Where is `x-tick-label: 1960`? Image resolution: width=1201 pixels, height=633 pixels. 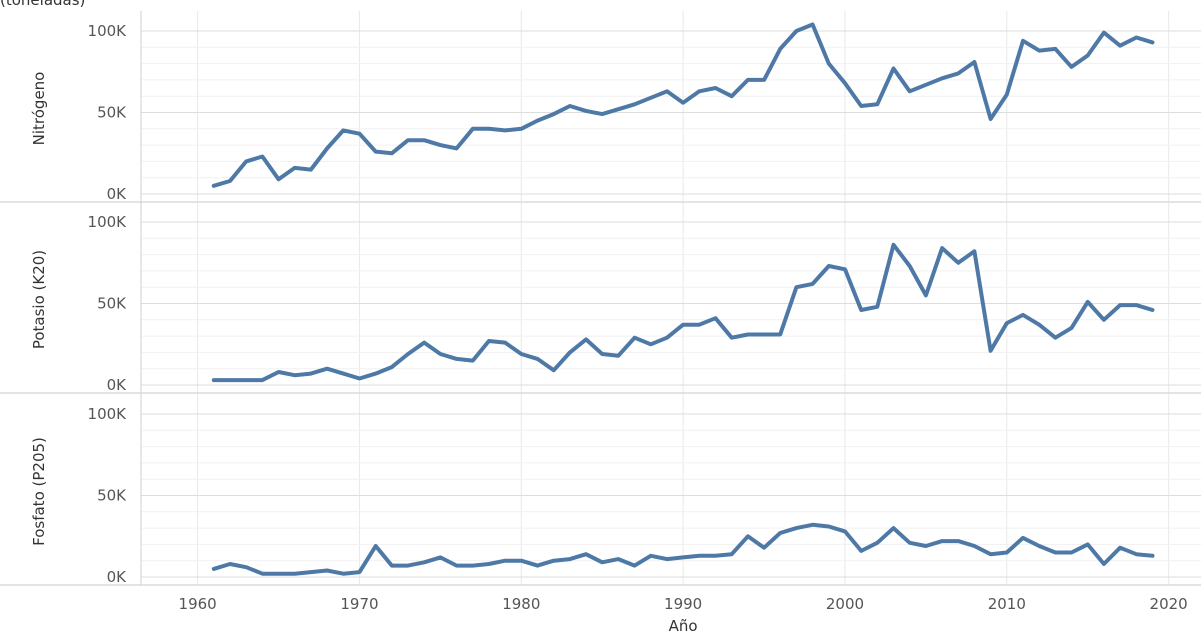 x-tick-label: 1960 is located at coordinates (198, 604).